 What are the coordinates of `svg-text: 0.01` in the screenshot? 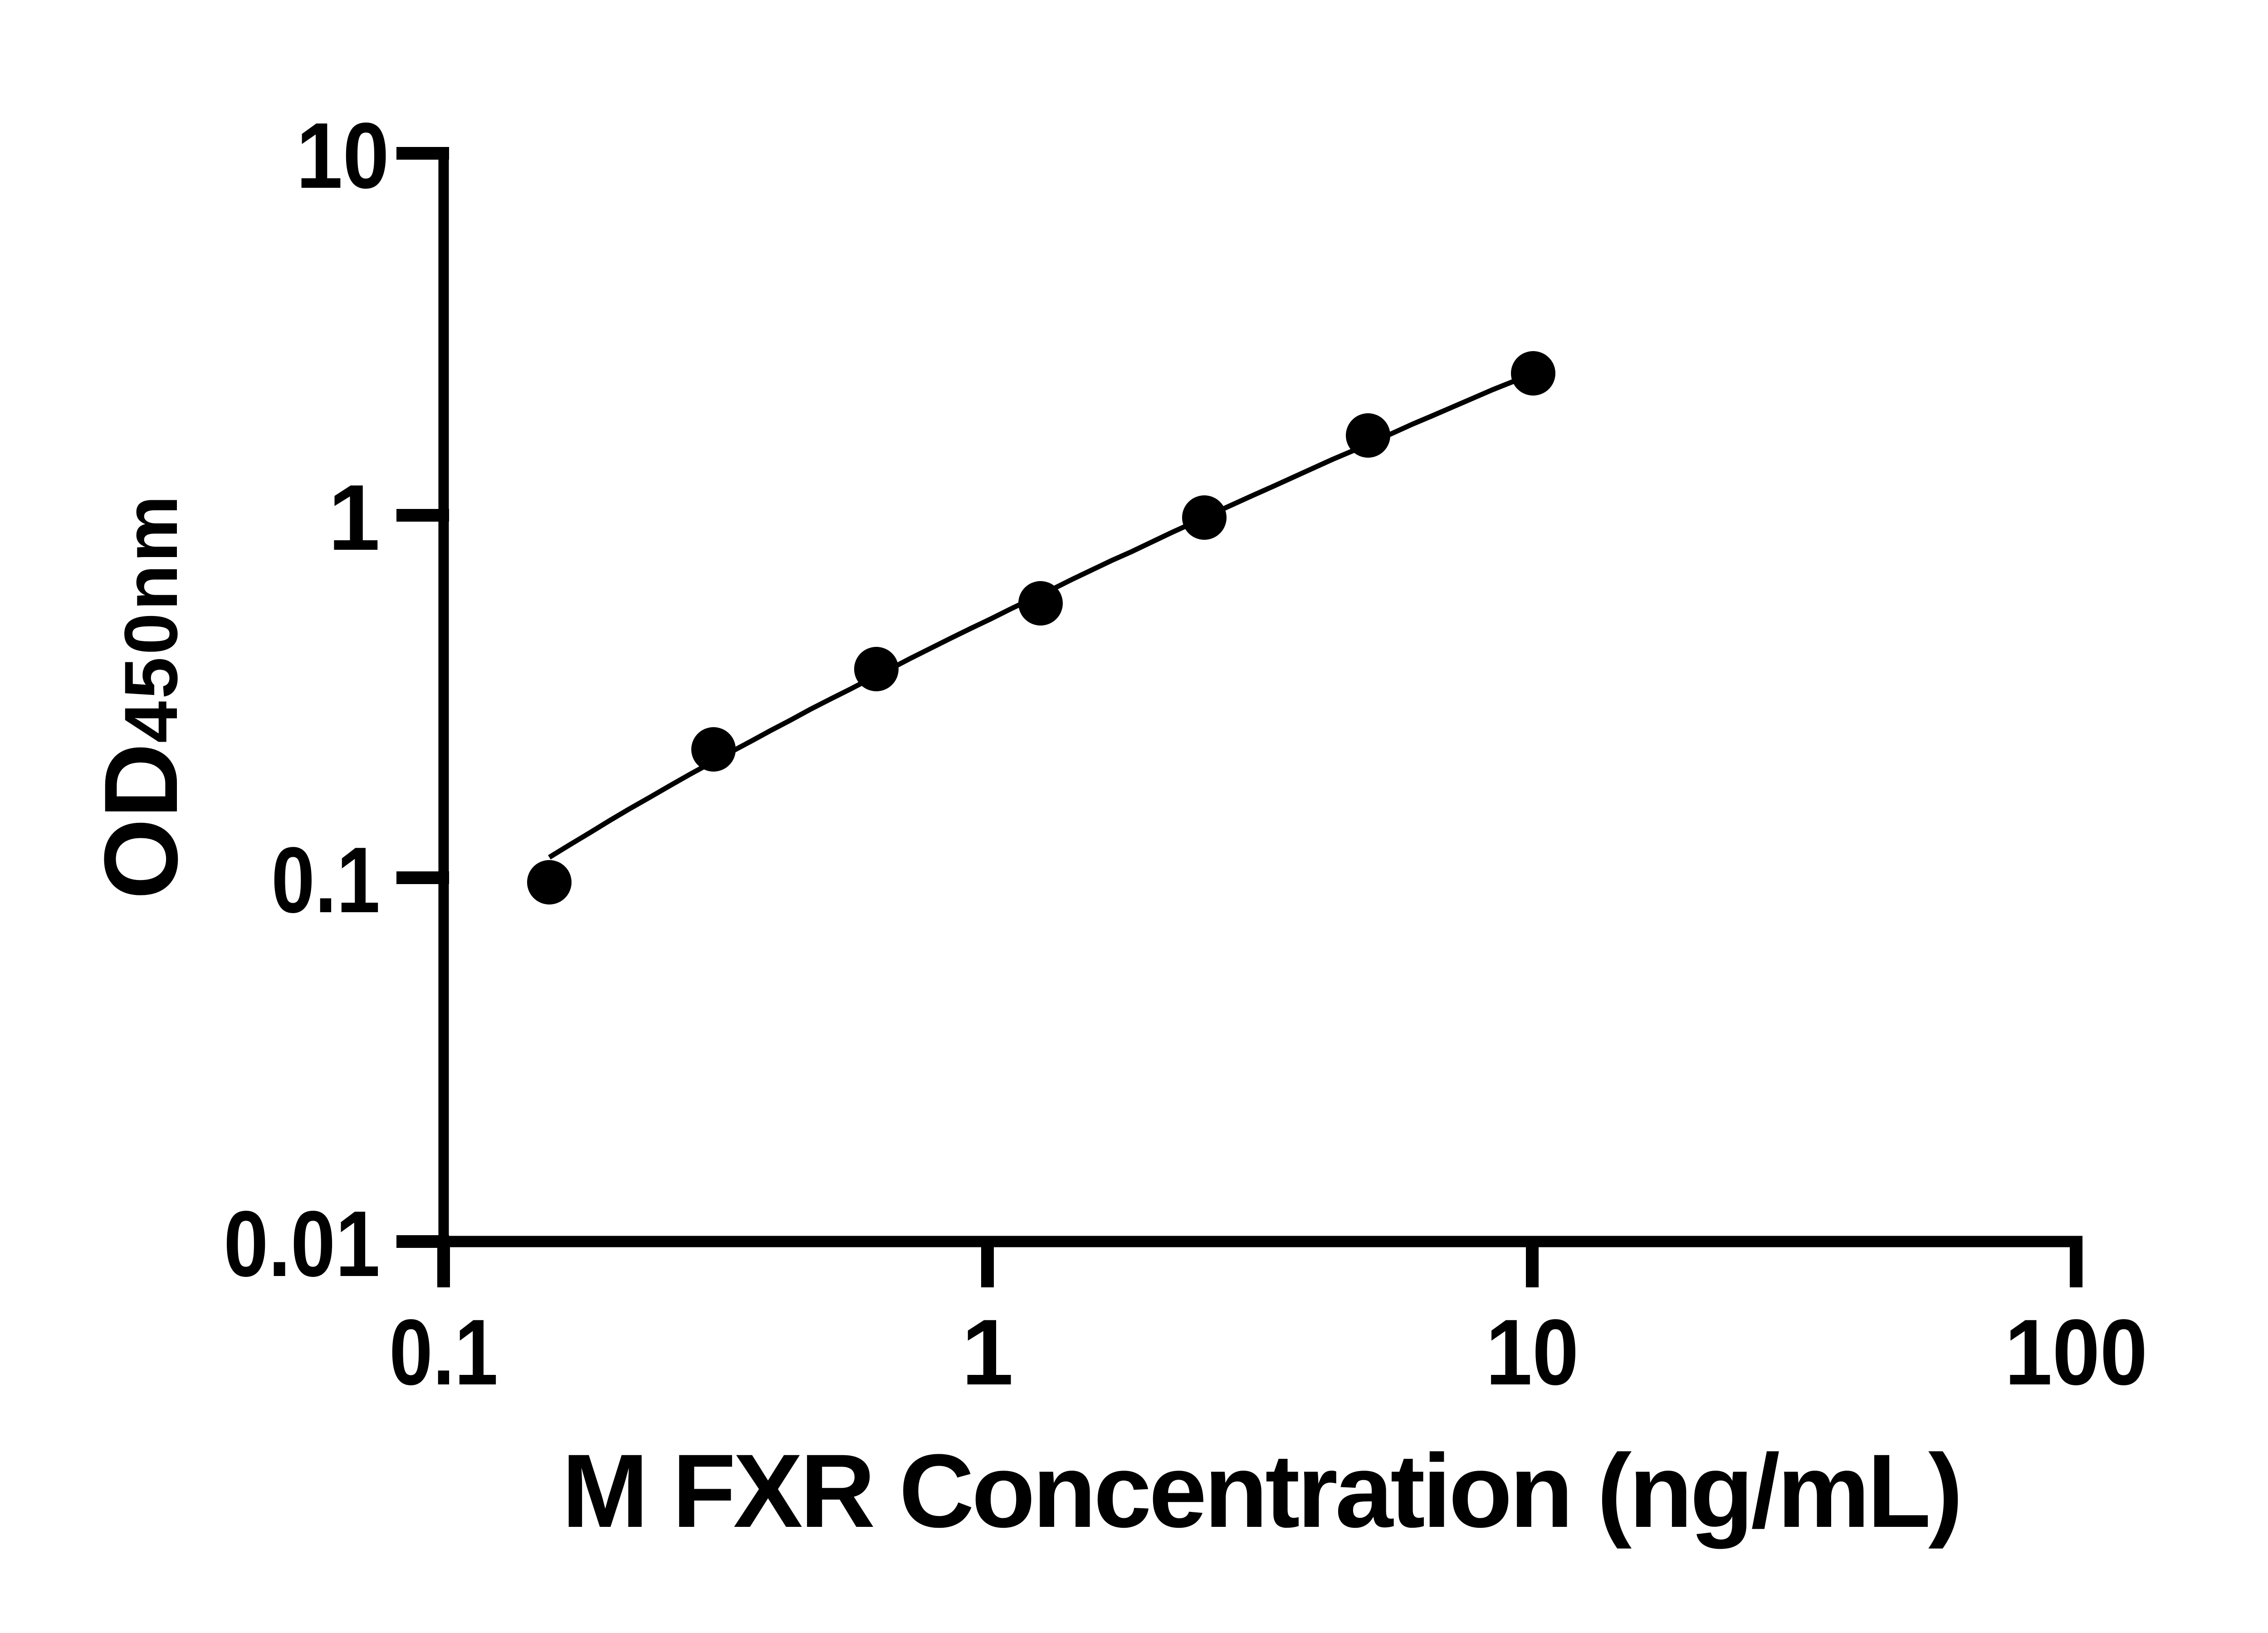 It's located at (302, 1244).